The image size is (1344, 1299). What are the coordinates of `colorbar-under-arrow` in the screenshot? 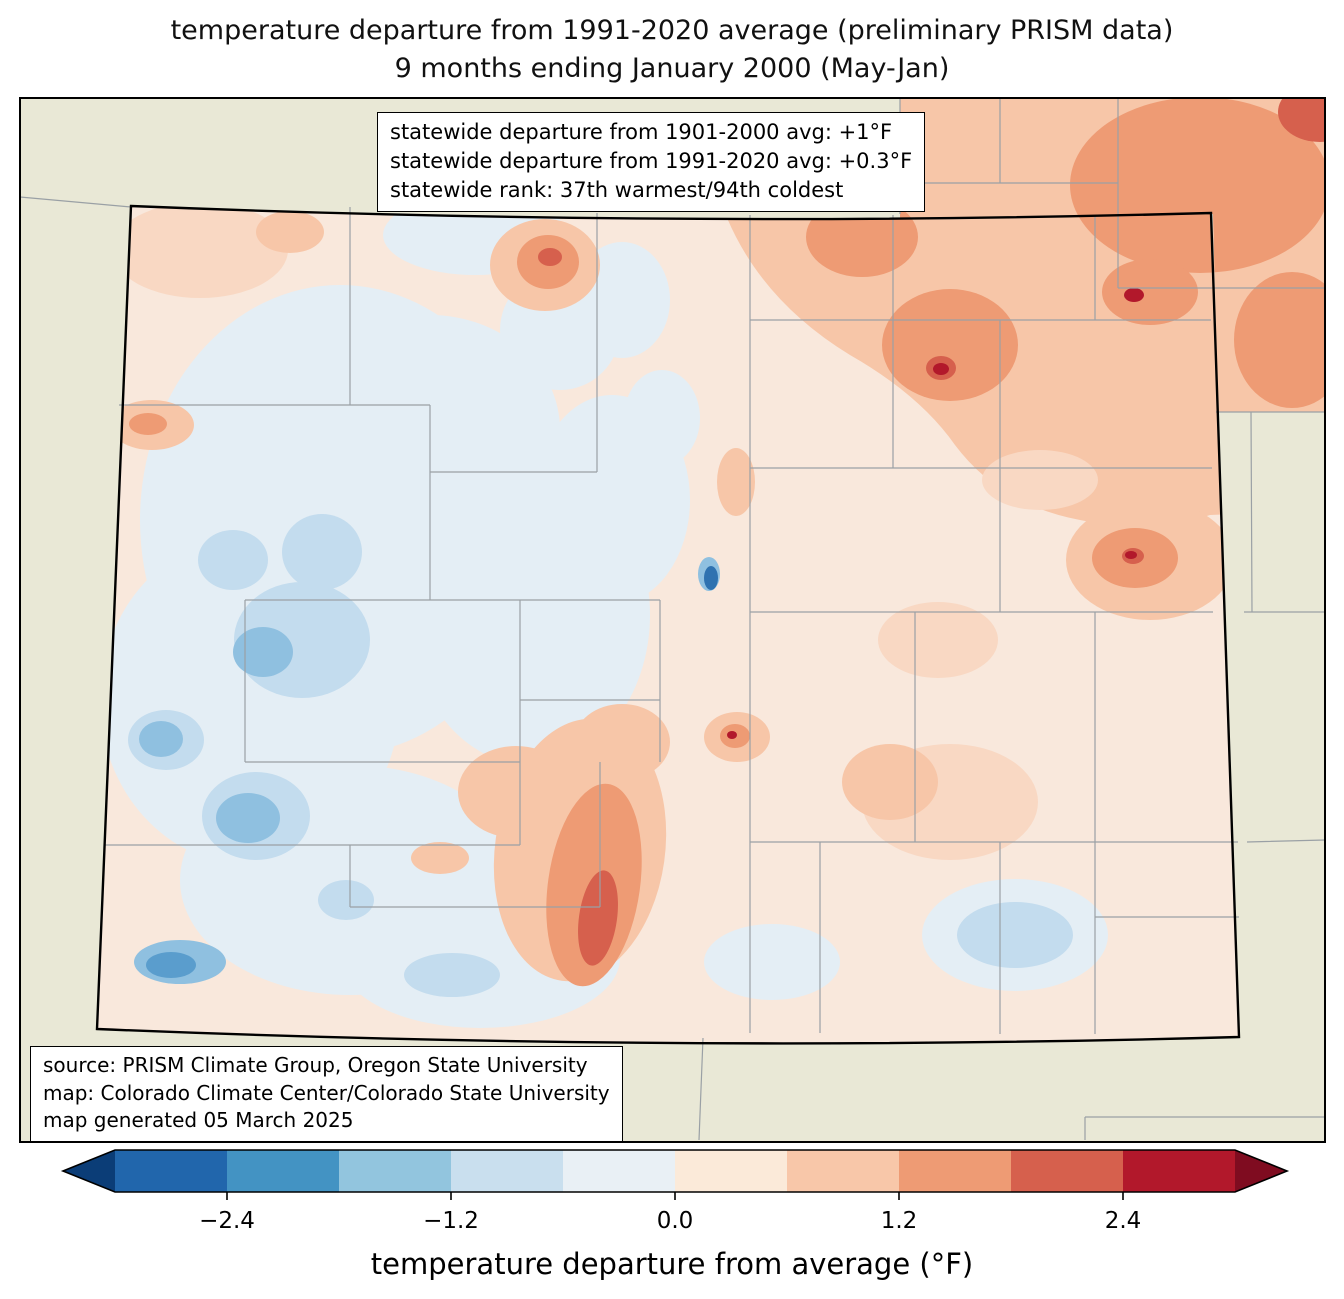 It's located at (89, 1171).